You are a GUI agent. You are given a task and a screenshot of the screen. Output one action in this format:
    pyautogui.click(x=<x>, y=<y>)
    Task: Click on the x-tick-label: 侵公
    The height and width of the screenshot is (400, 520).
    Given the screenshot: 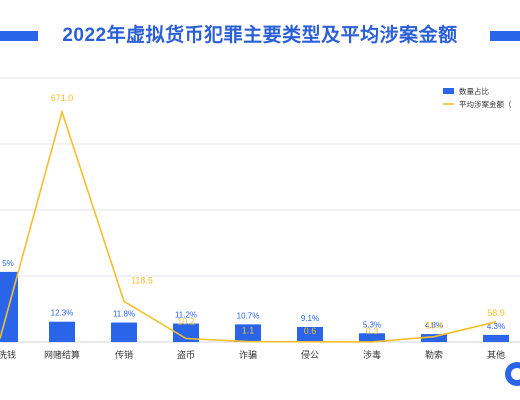 What is the action you would take?
    pyautogui.click(x=310, y=355)
    